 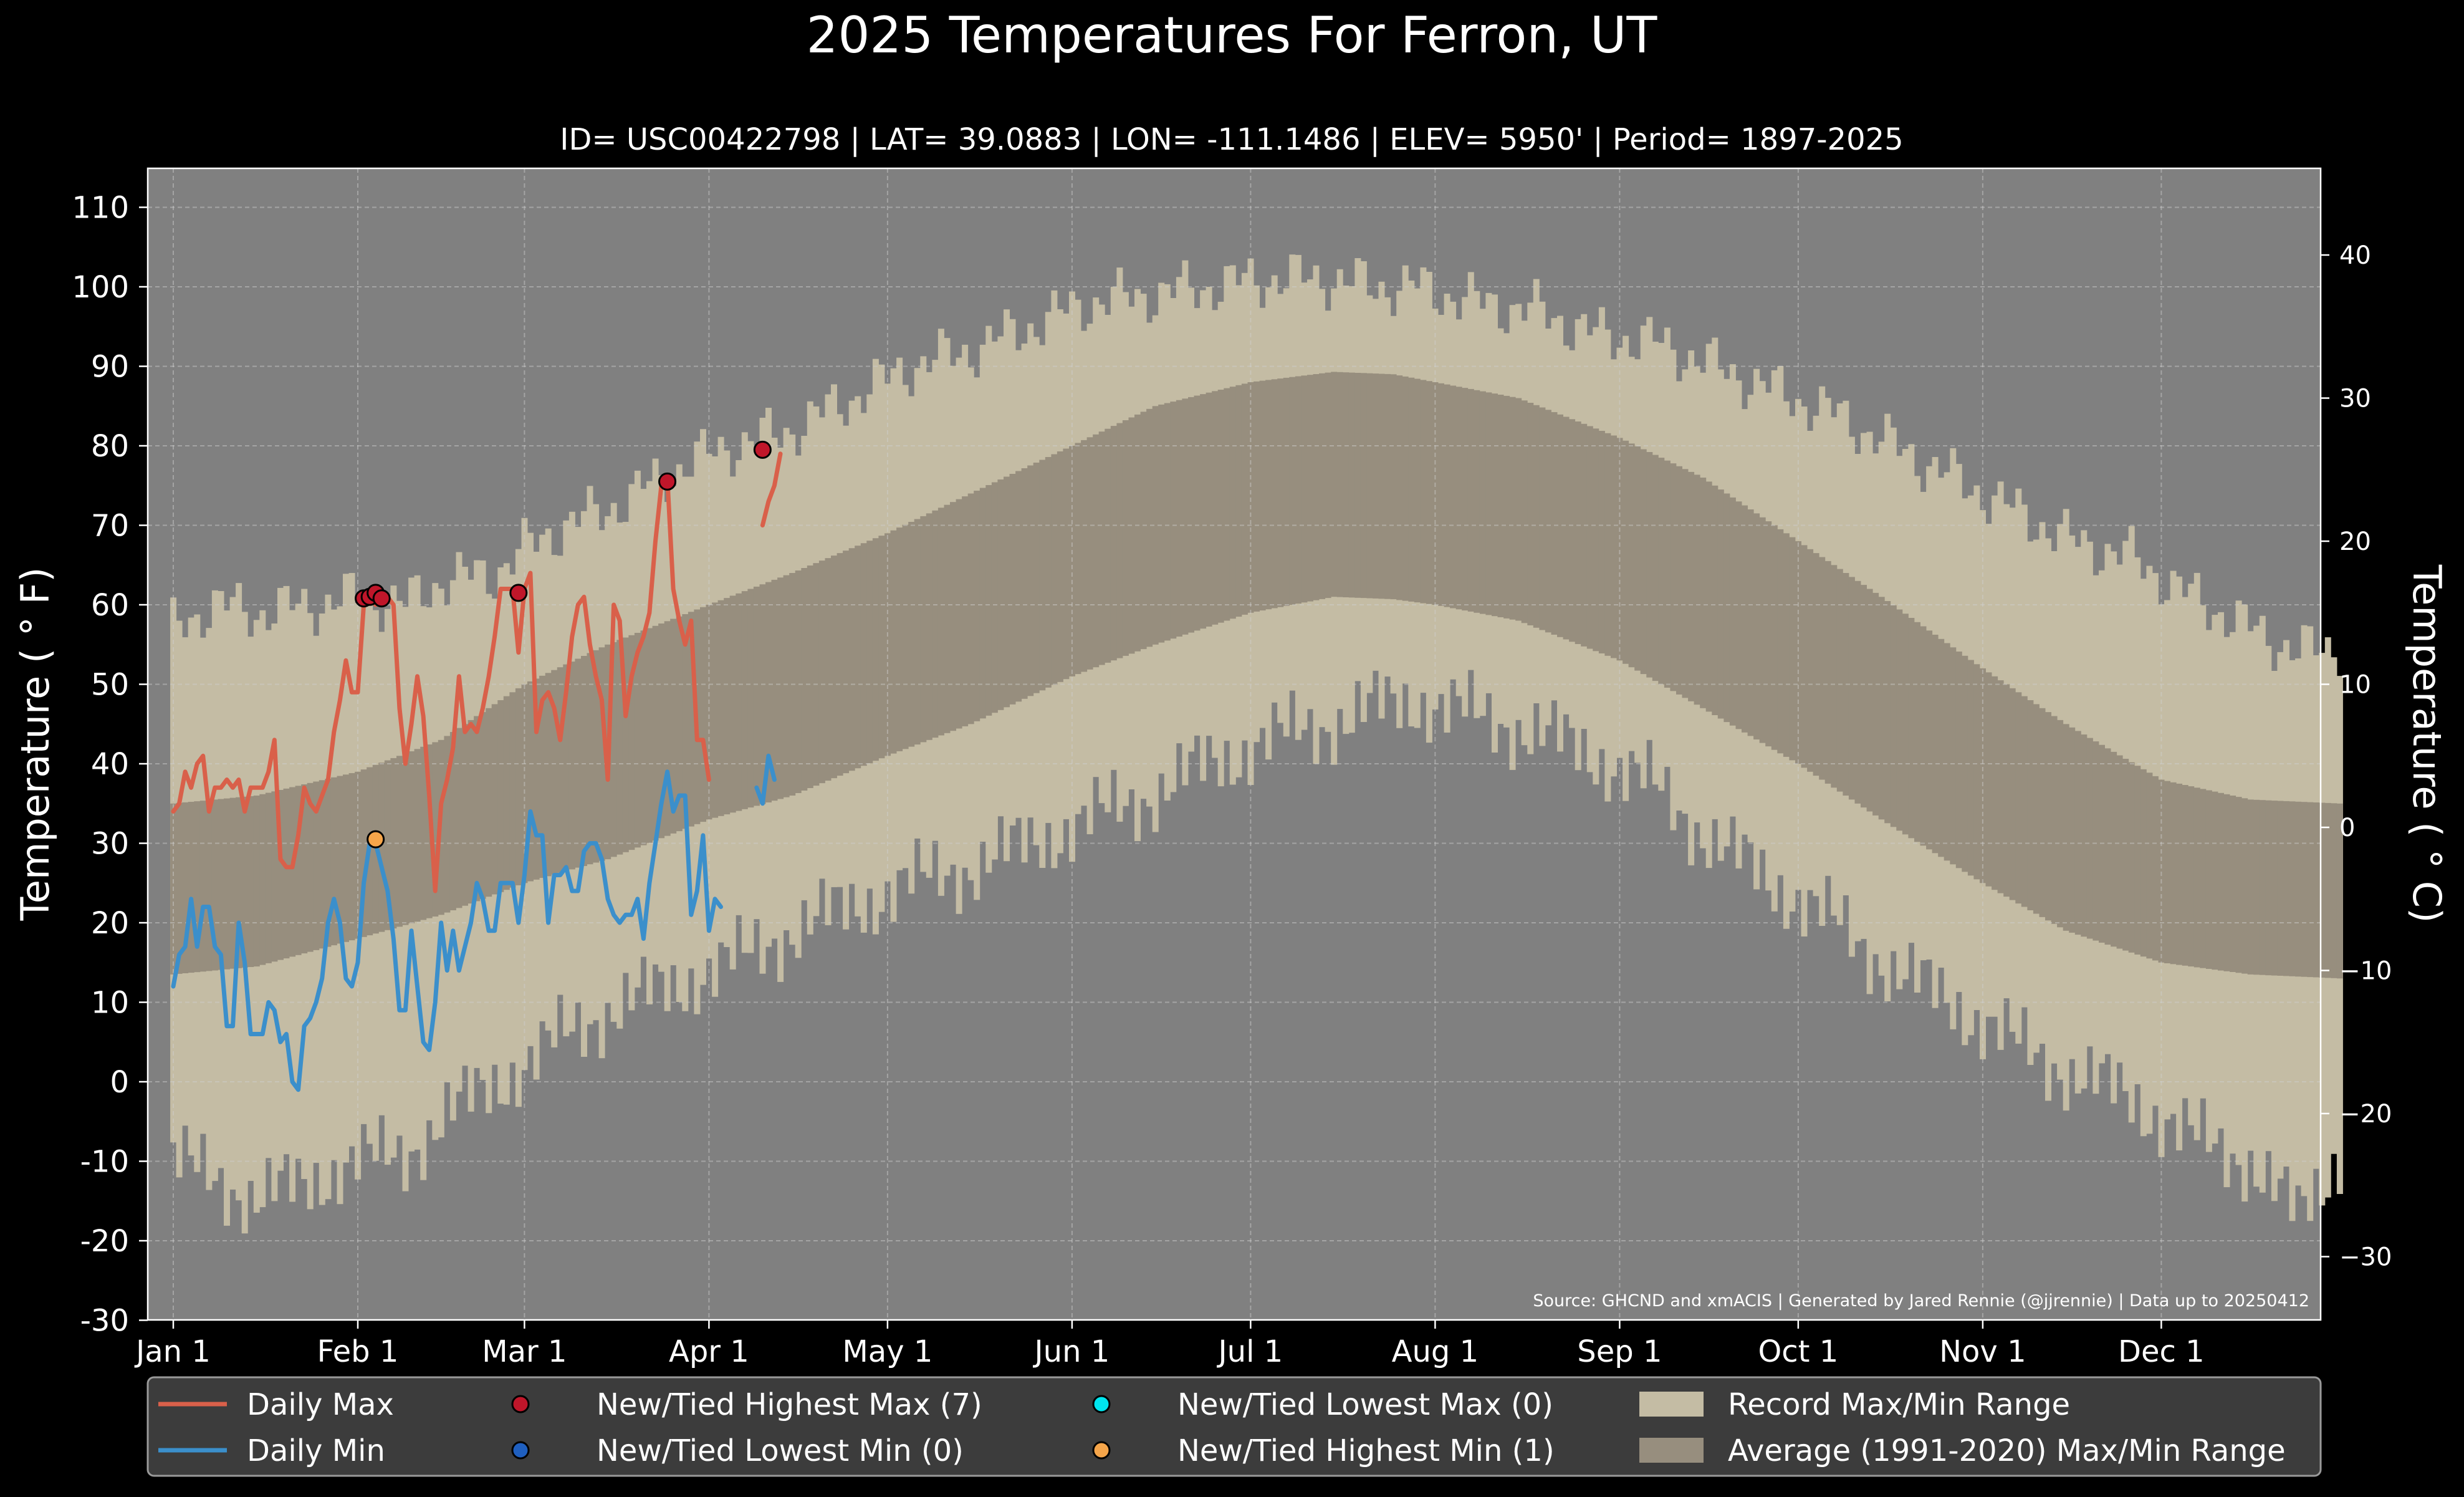 I want to click on y-tick-label: 90, so click(x=110, y=367).